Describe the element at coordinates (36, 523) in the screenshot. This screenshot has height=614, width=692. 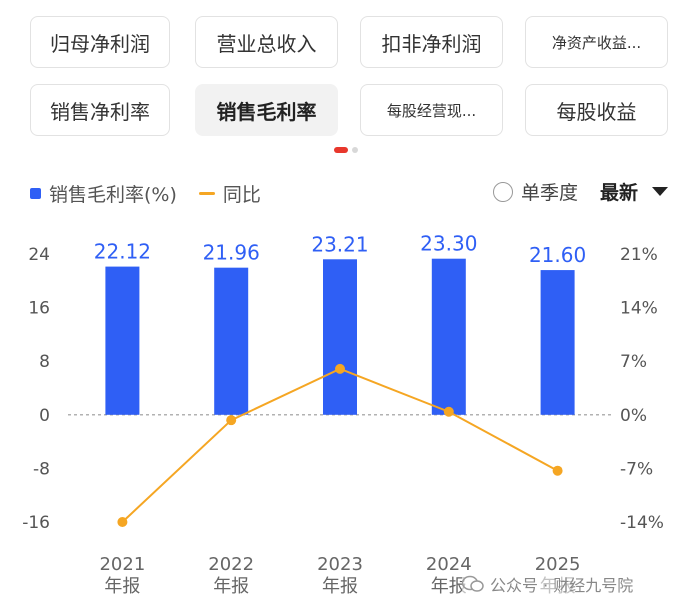
I see `left-axis-tick: -16` at that location.